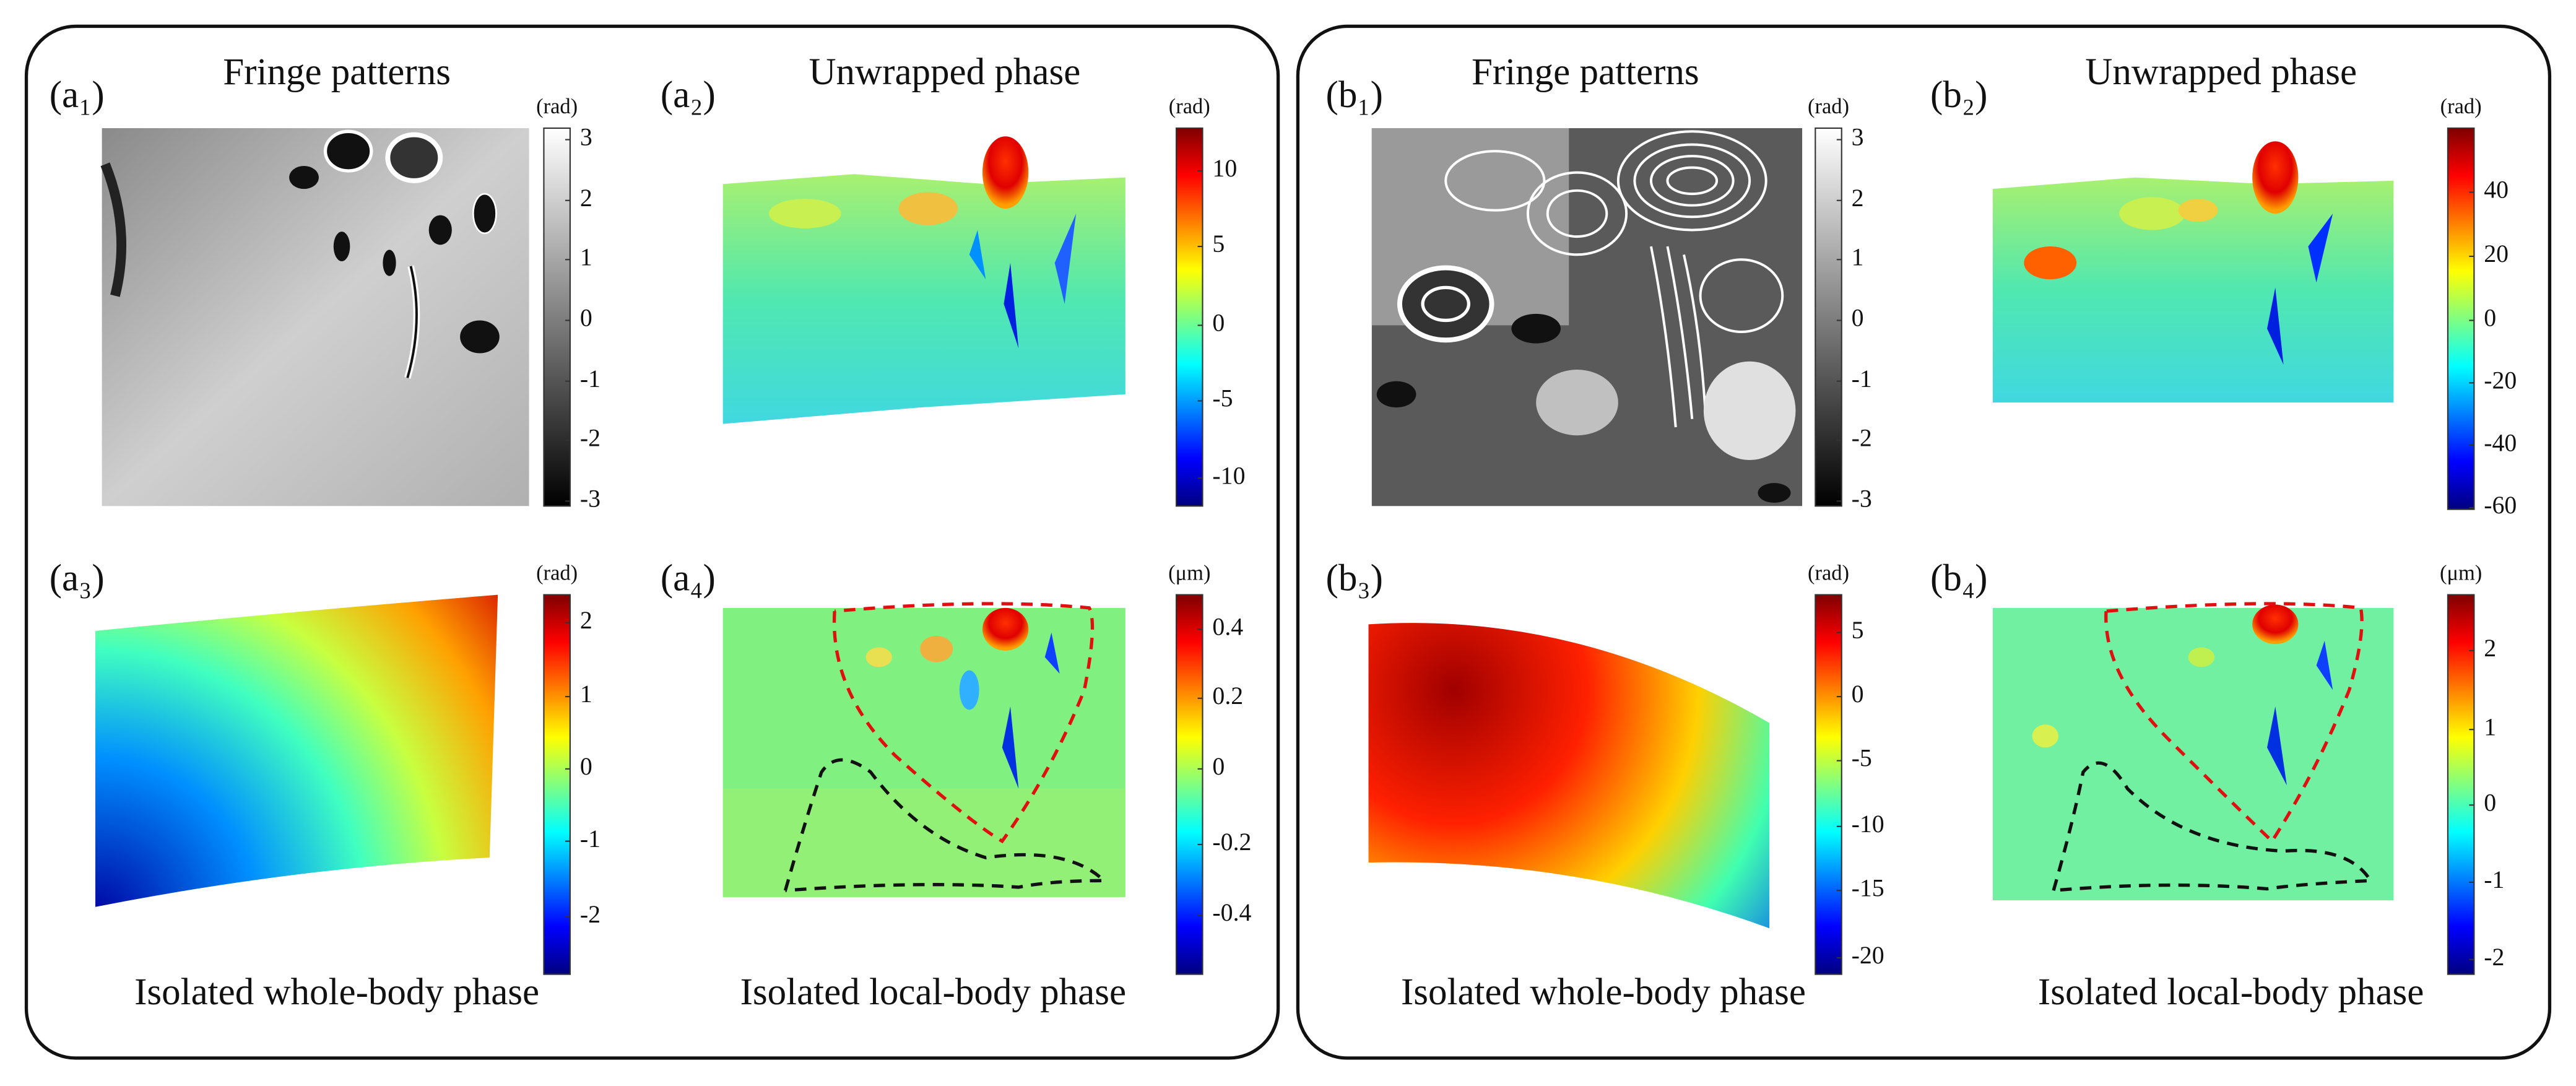  What do you see at coordinates (923, 749) in the screenshot?
I see `image-a4` at bounding box center [923, 749].